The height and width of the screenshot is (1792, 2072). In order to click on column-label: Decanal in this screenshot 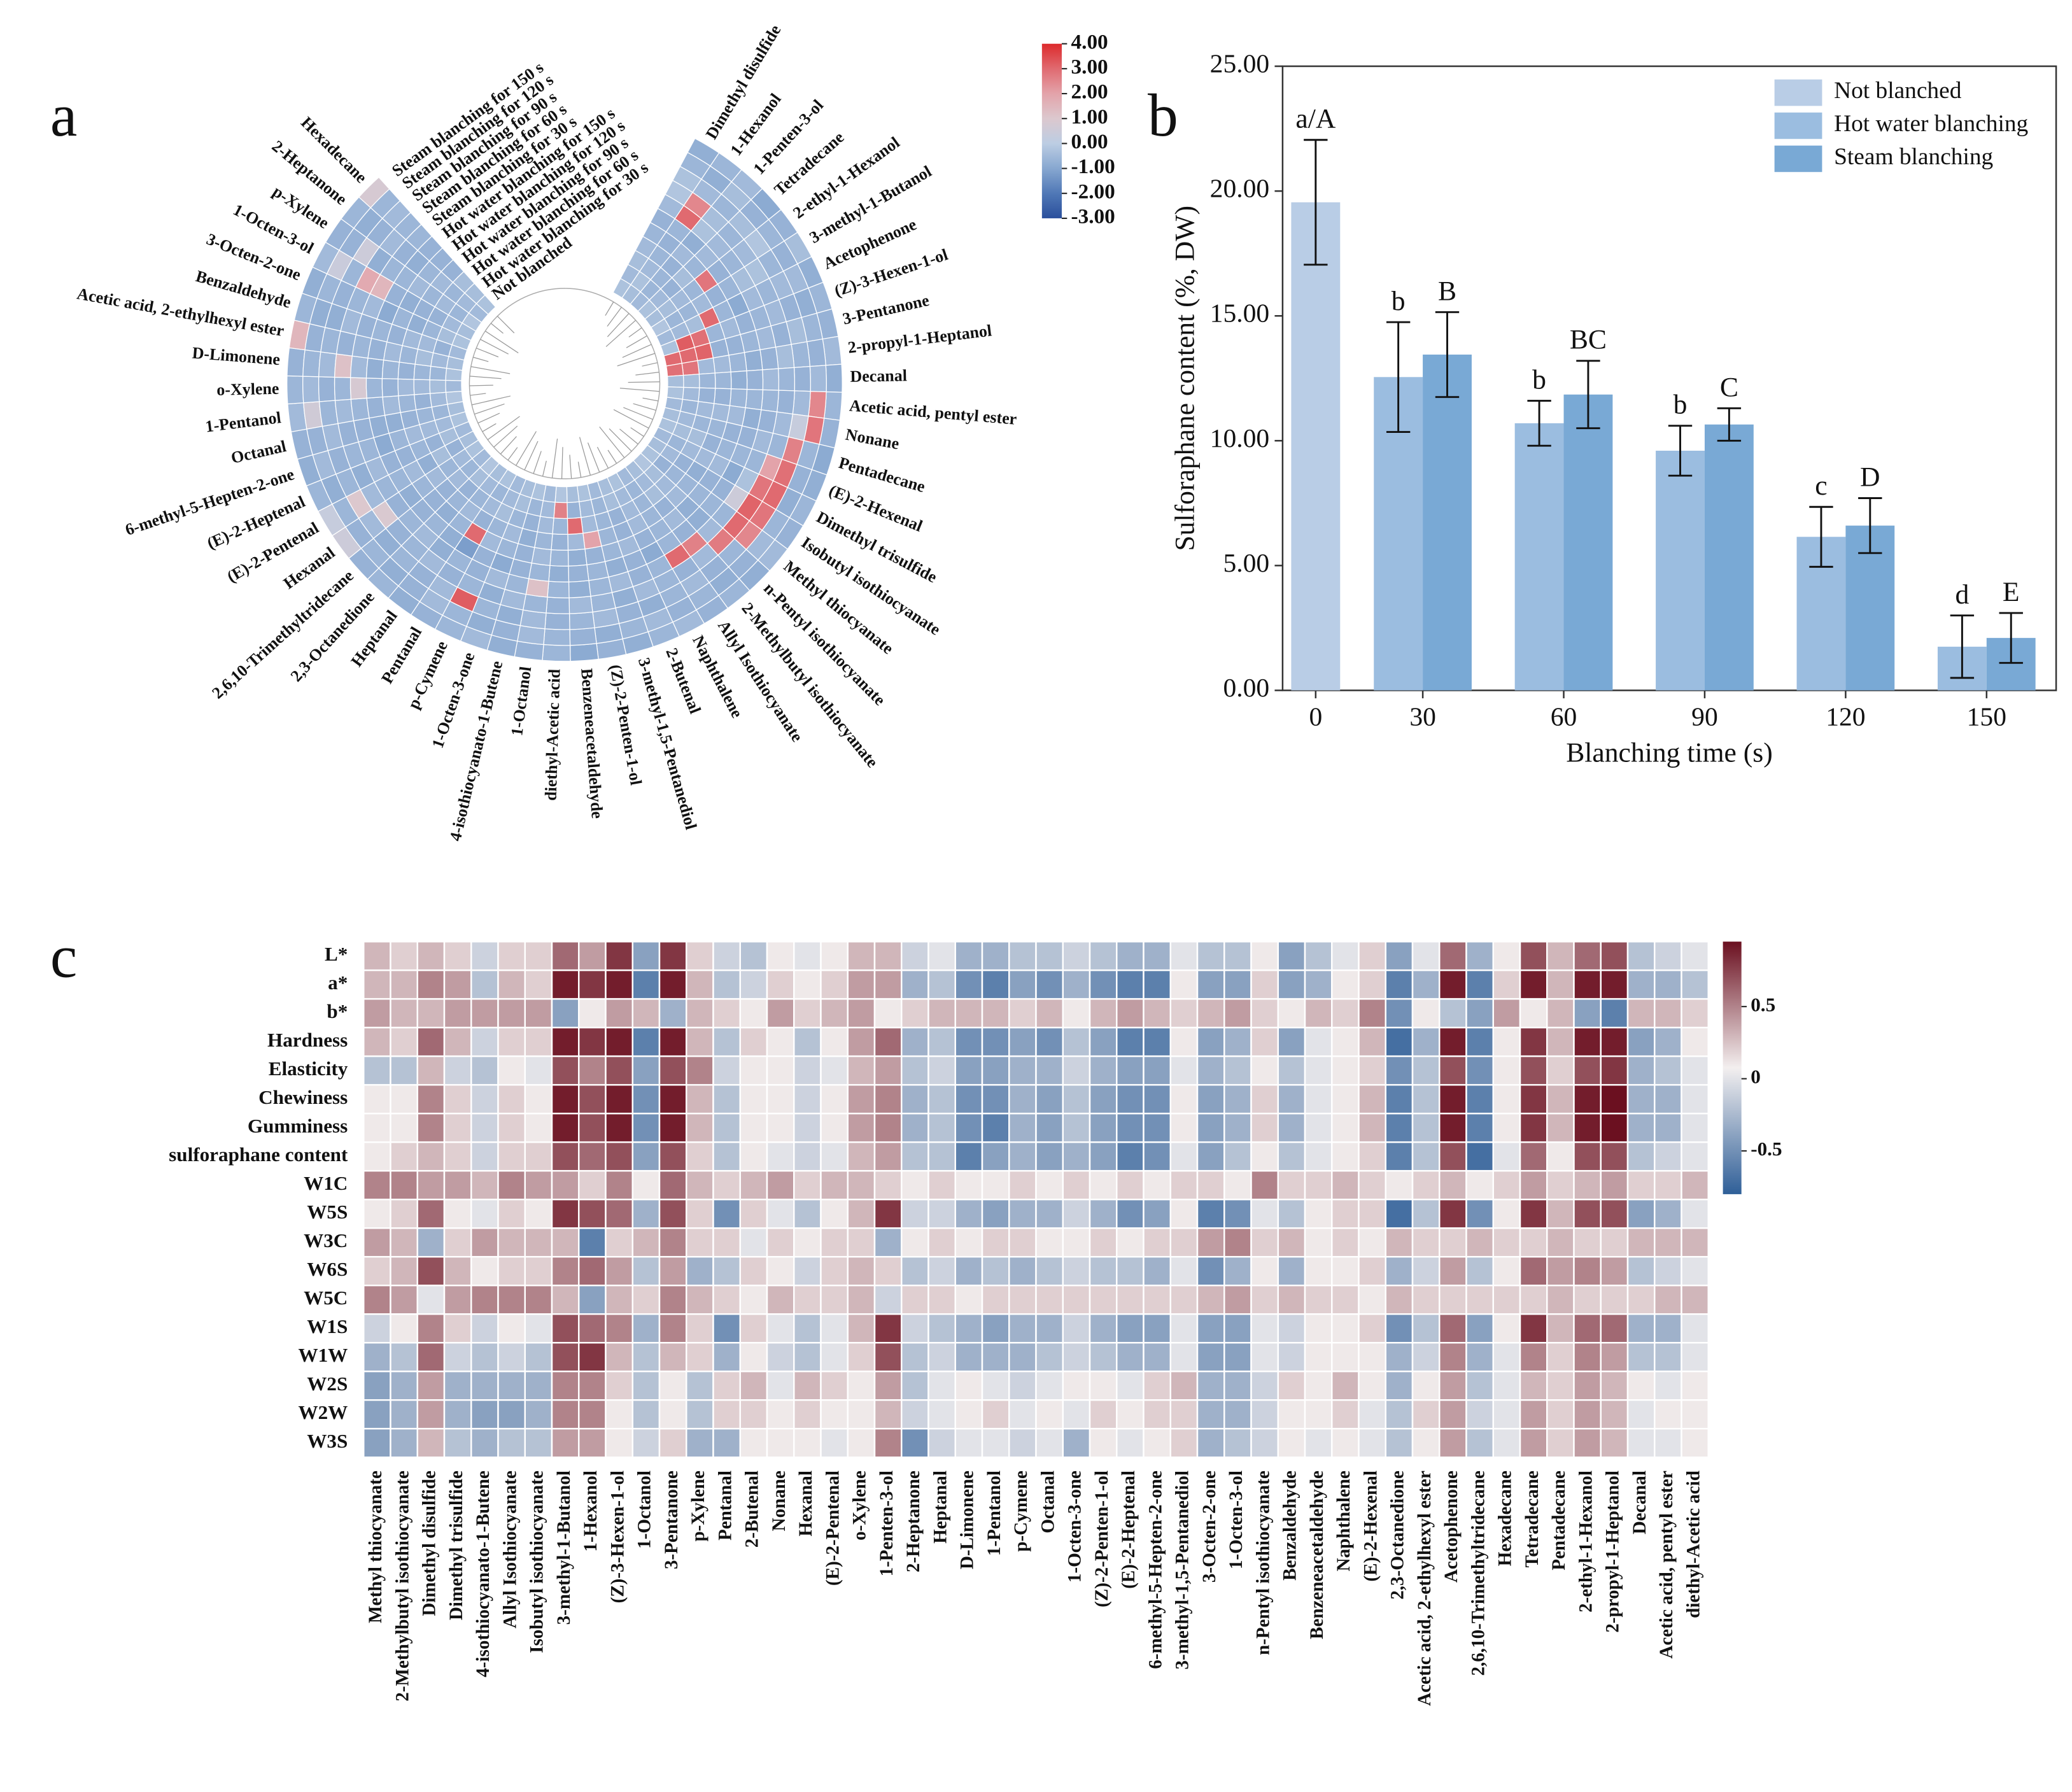, I will do `click(1640, 1502)`.